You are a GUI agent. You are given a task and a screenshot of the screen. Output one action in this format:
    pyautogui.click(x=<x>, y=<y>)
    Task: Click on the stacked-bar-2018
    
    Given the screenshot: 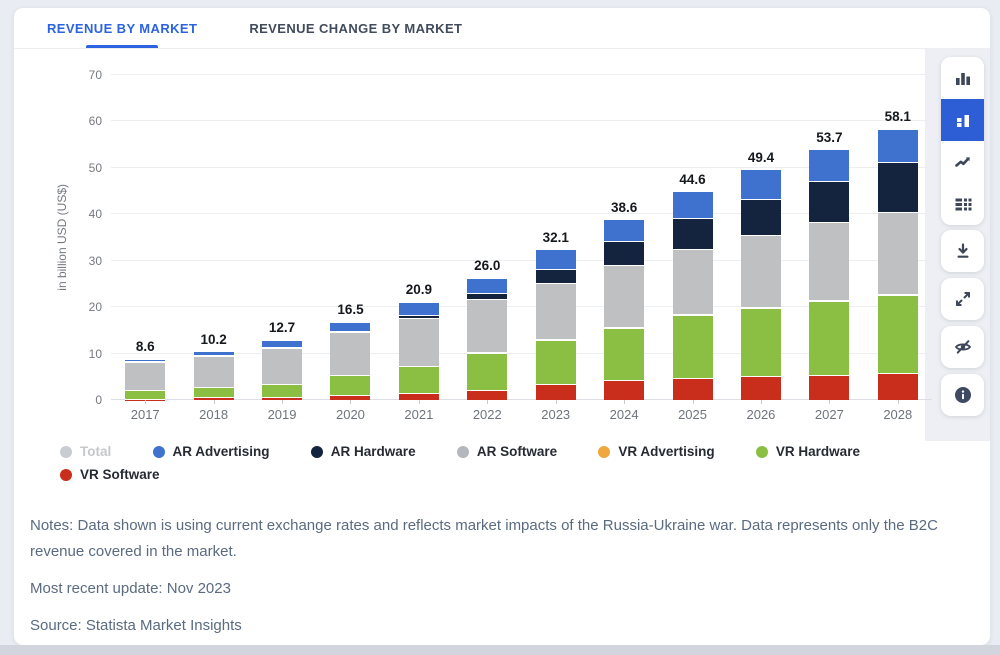 What is the action you would take?
    pyautogui.click(x=213, y=376)
    